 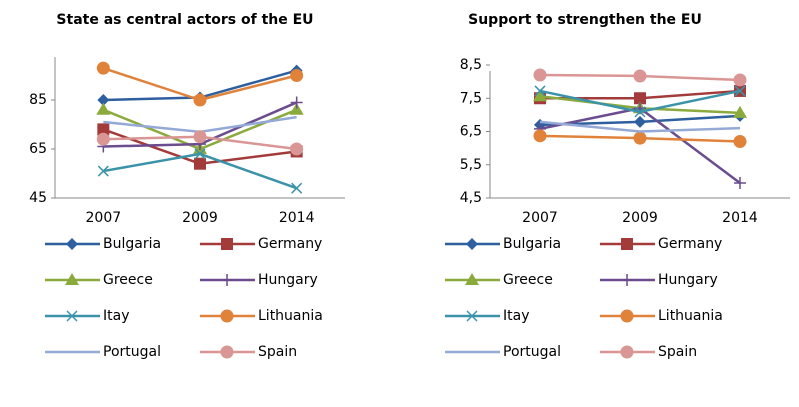 What do you see at coordinates (38, 100) in the screenshot?
I see `y-tick-label: 85` at bounding box center [38, 100].